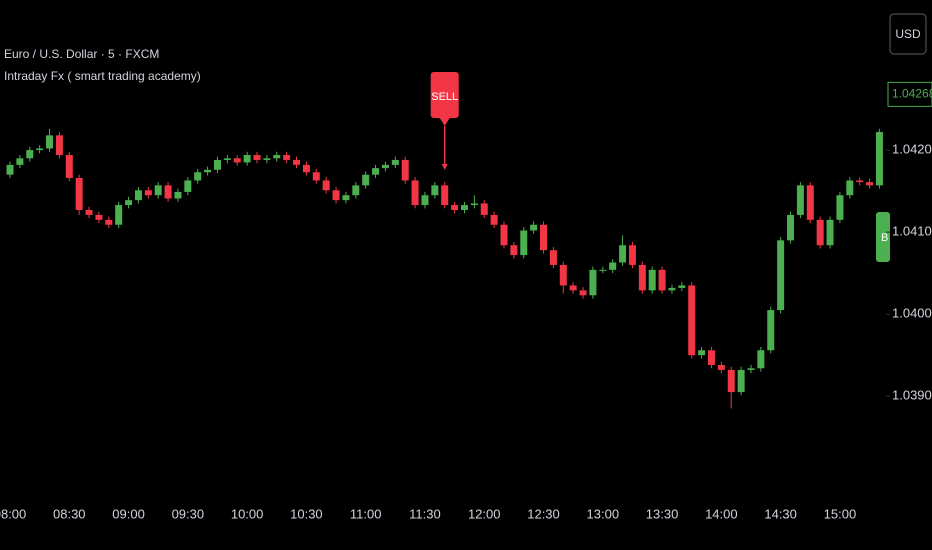  Describe the element at coordinates (662, 513) in the screenshot. I see `x-tick-label: 13:30` at that location.